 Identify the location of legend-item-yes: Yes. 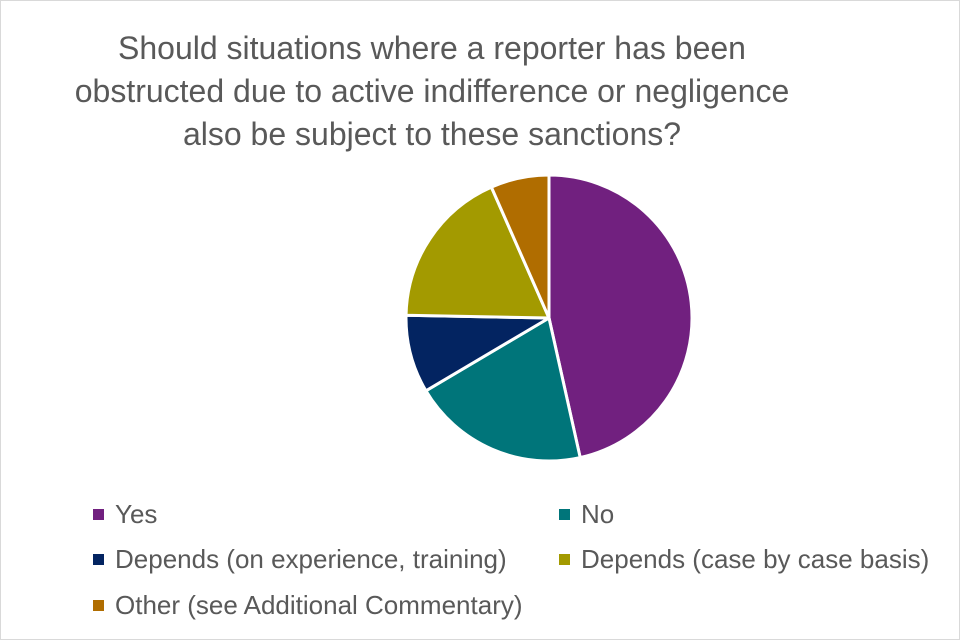
(125, 514).